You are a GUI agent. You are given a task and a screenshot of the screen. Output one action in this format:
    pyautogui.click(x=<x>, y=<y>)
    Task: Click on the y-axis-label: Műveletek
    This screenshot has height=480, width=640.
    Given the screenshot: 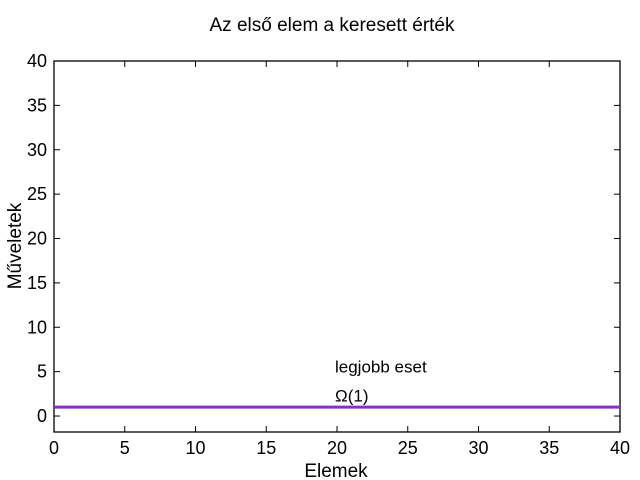 What is the action you would take?
    pyautogui.click(x=15, y=245)
    